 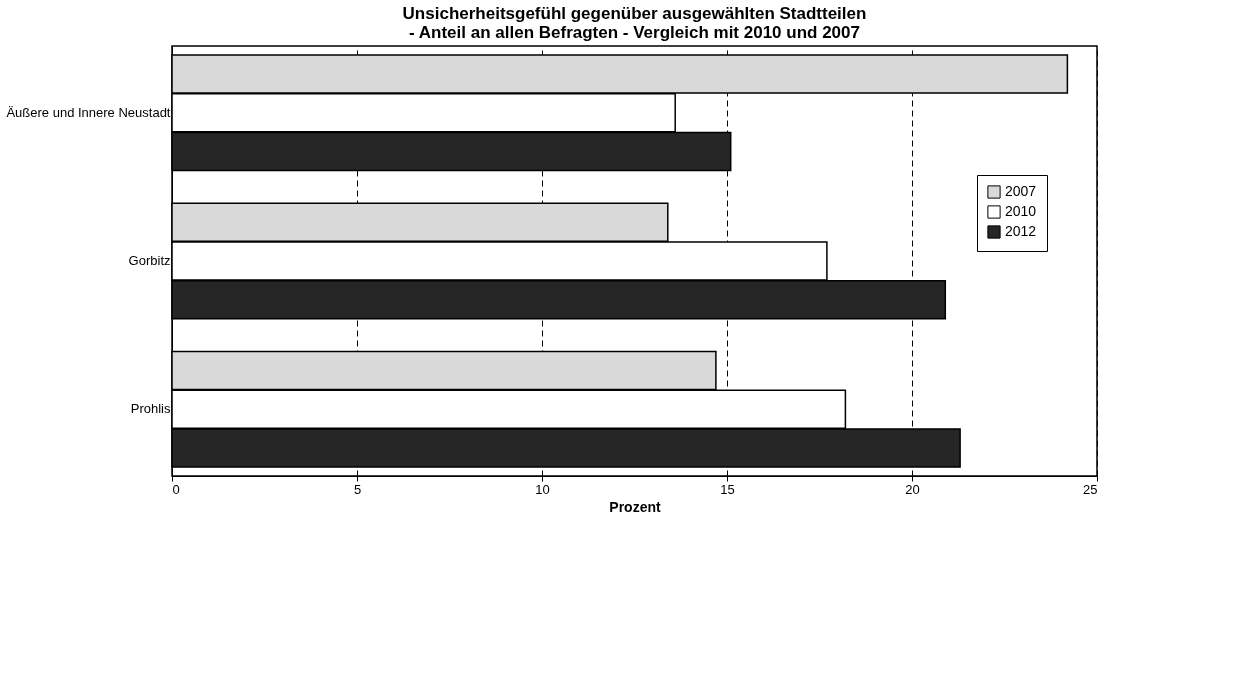 What do you see at coordinates (176, 489) in the screenshot?
I see `x-tick-label: 0` at bounding box center [176, 489].